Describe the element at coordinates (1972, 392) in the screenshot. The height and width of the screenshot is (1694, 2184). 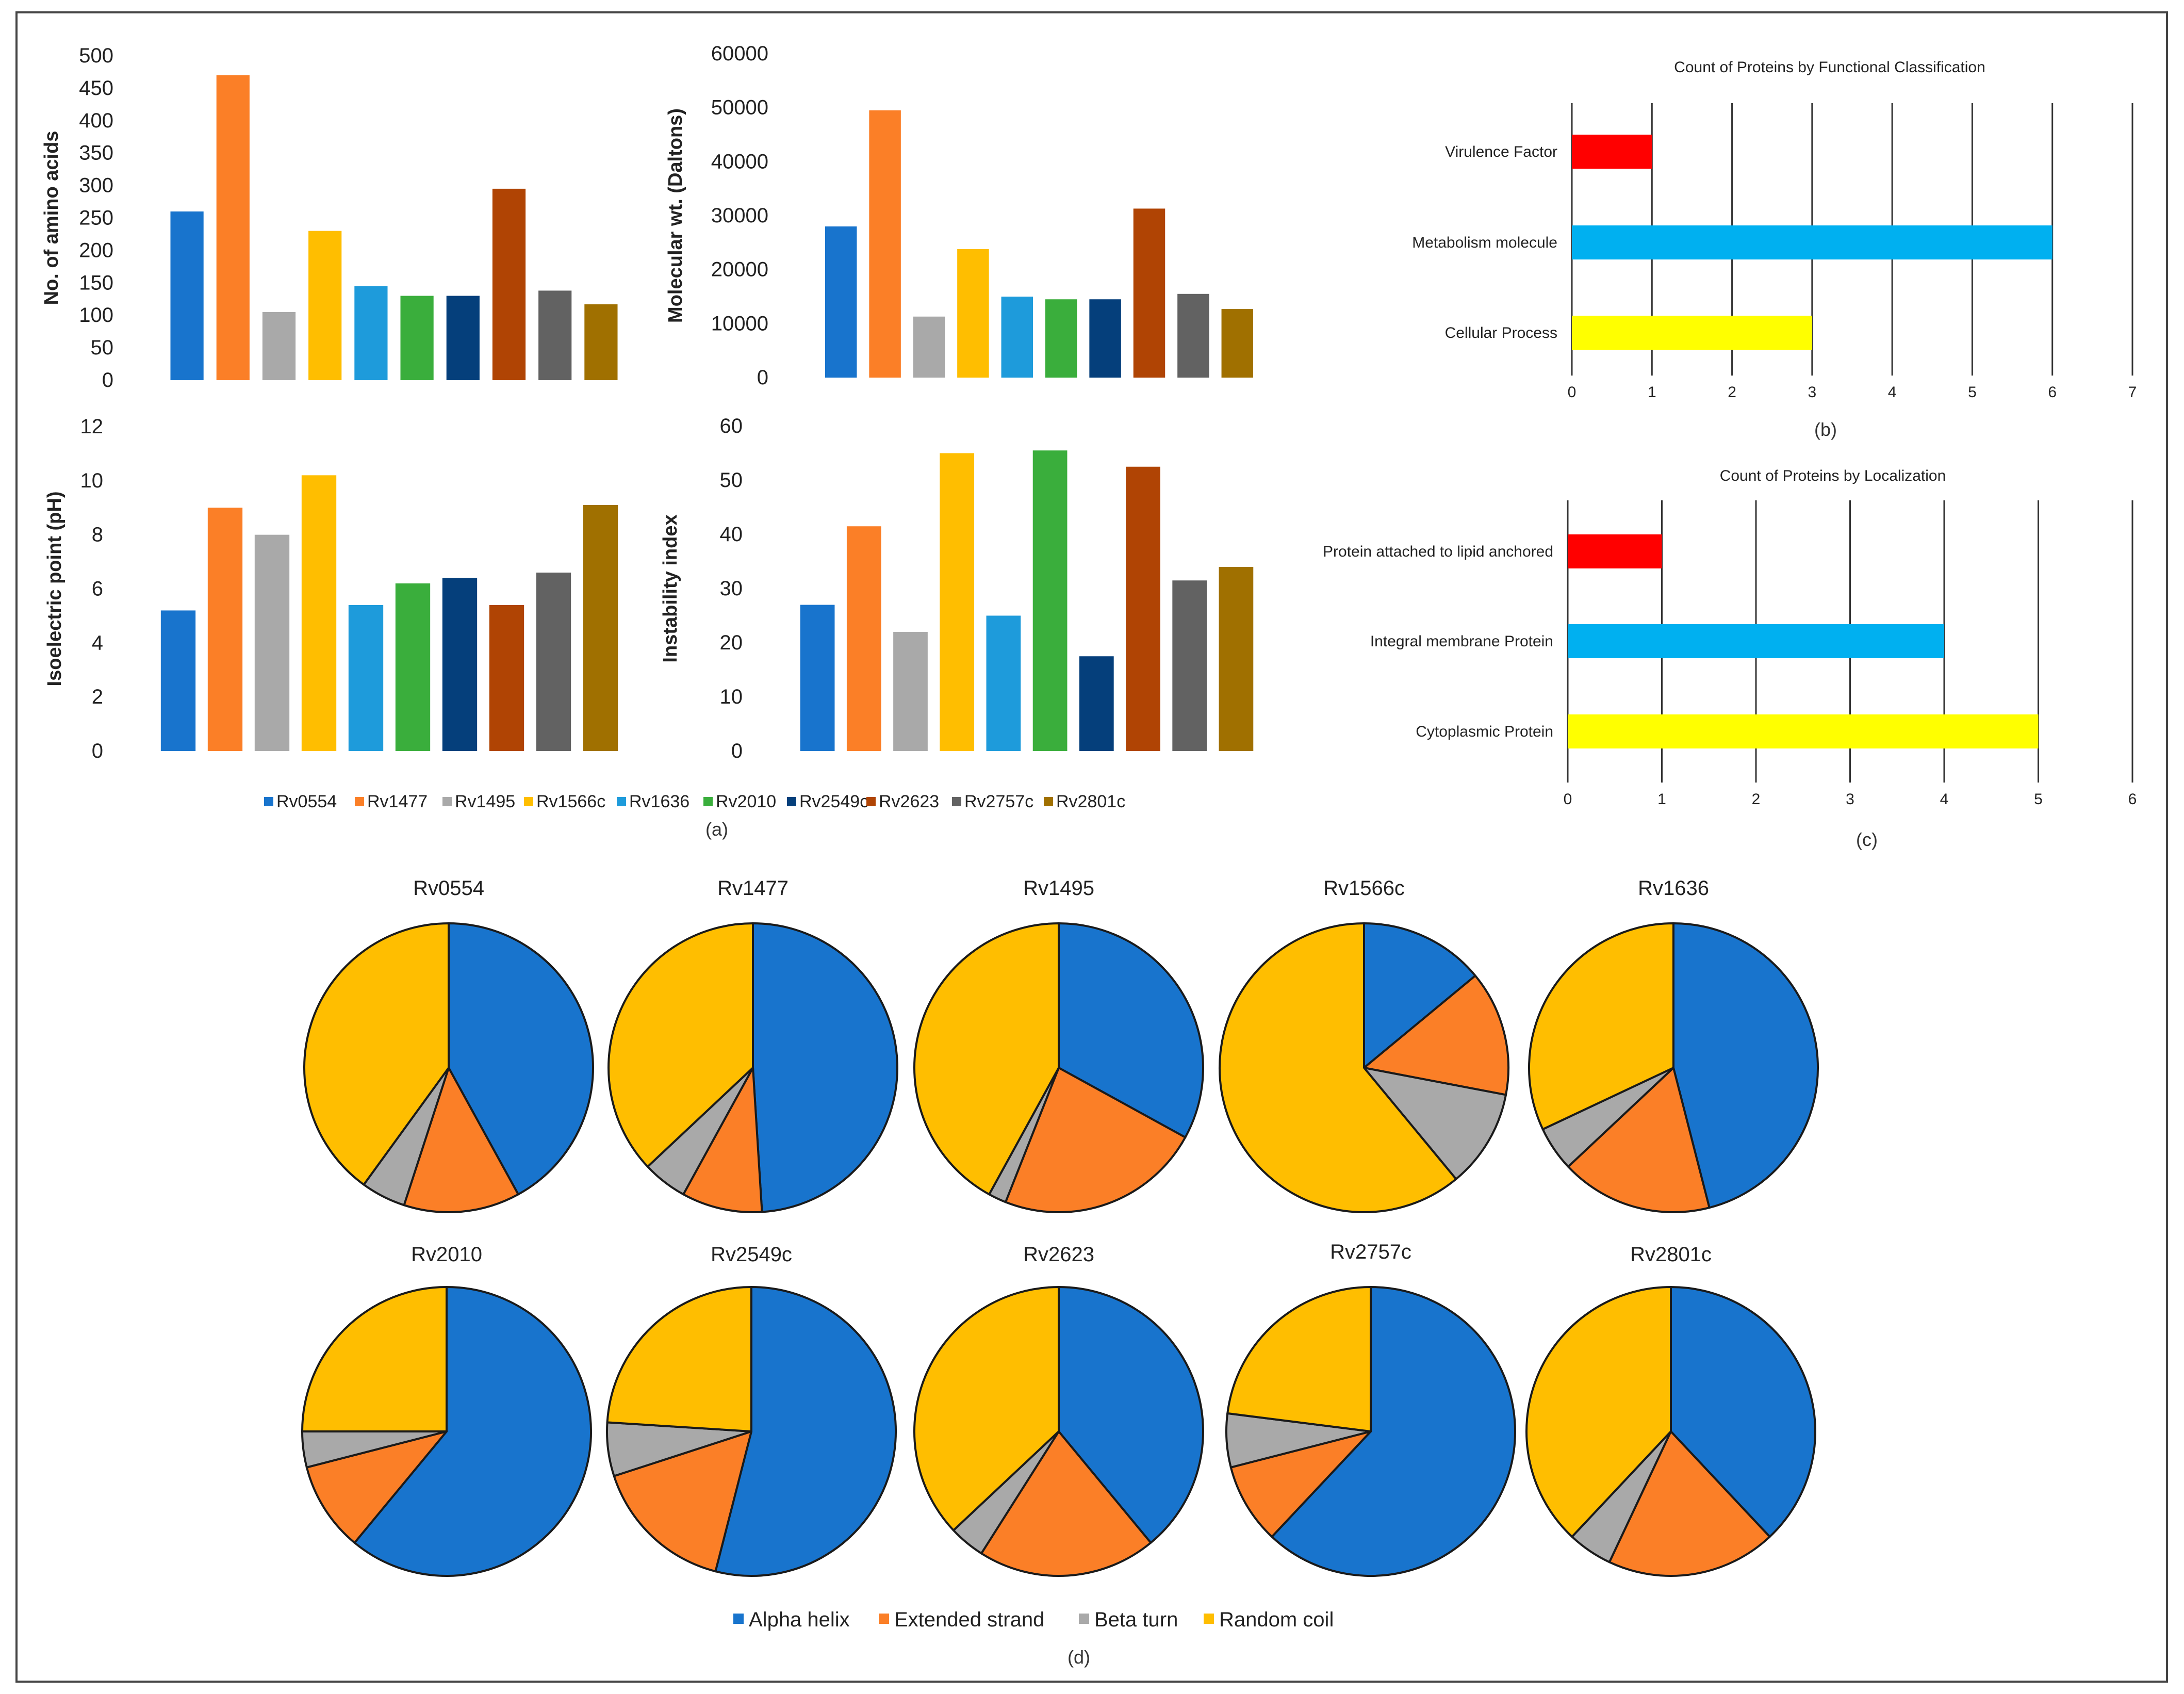
I see `x-tick-label: 5` at that location.